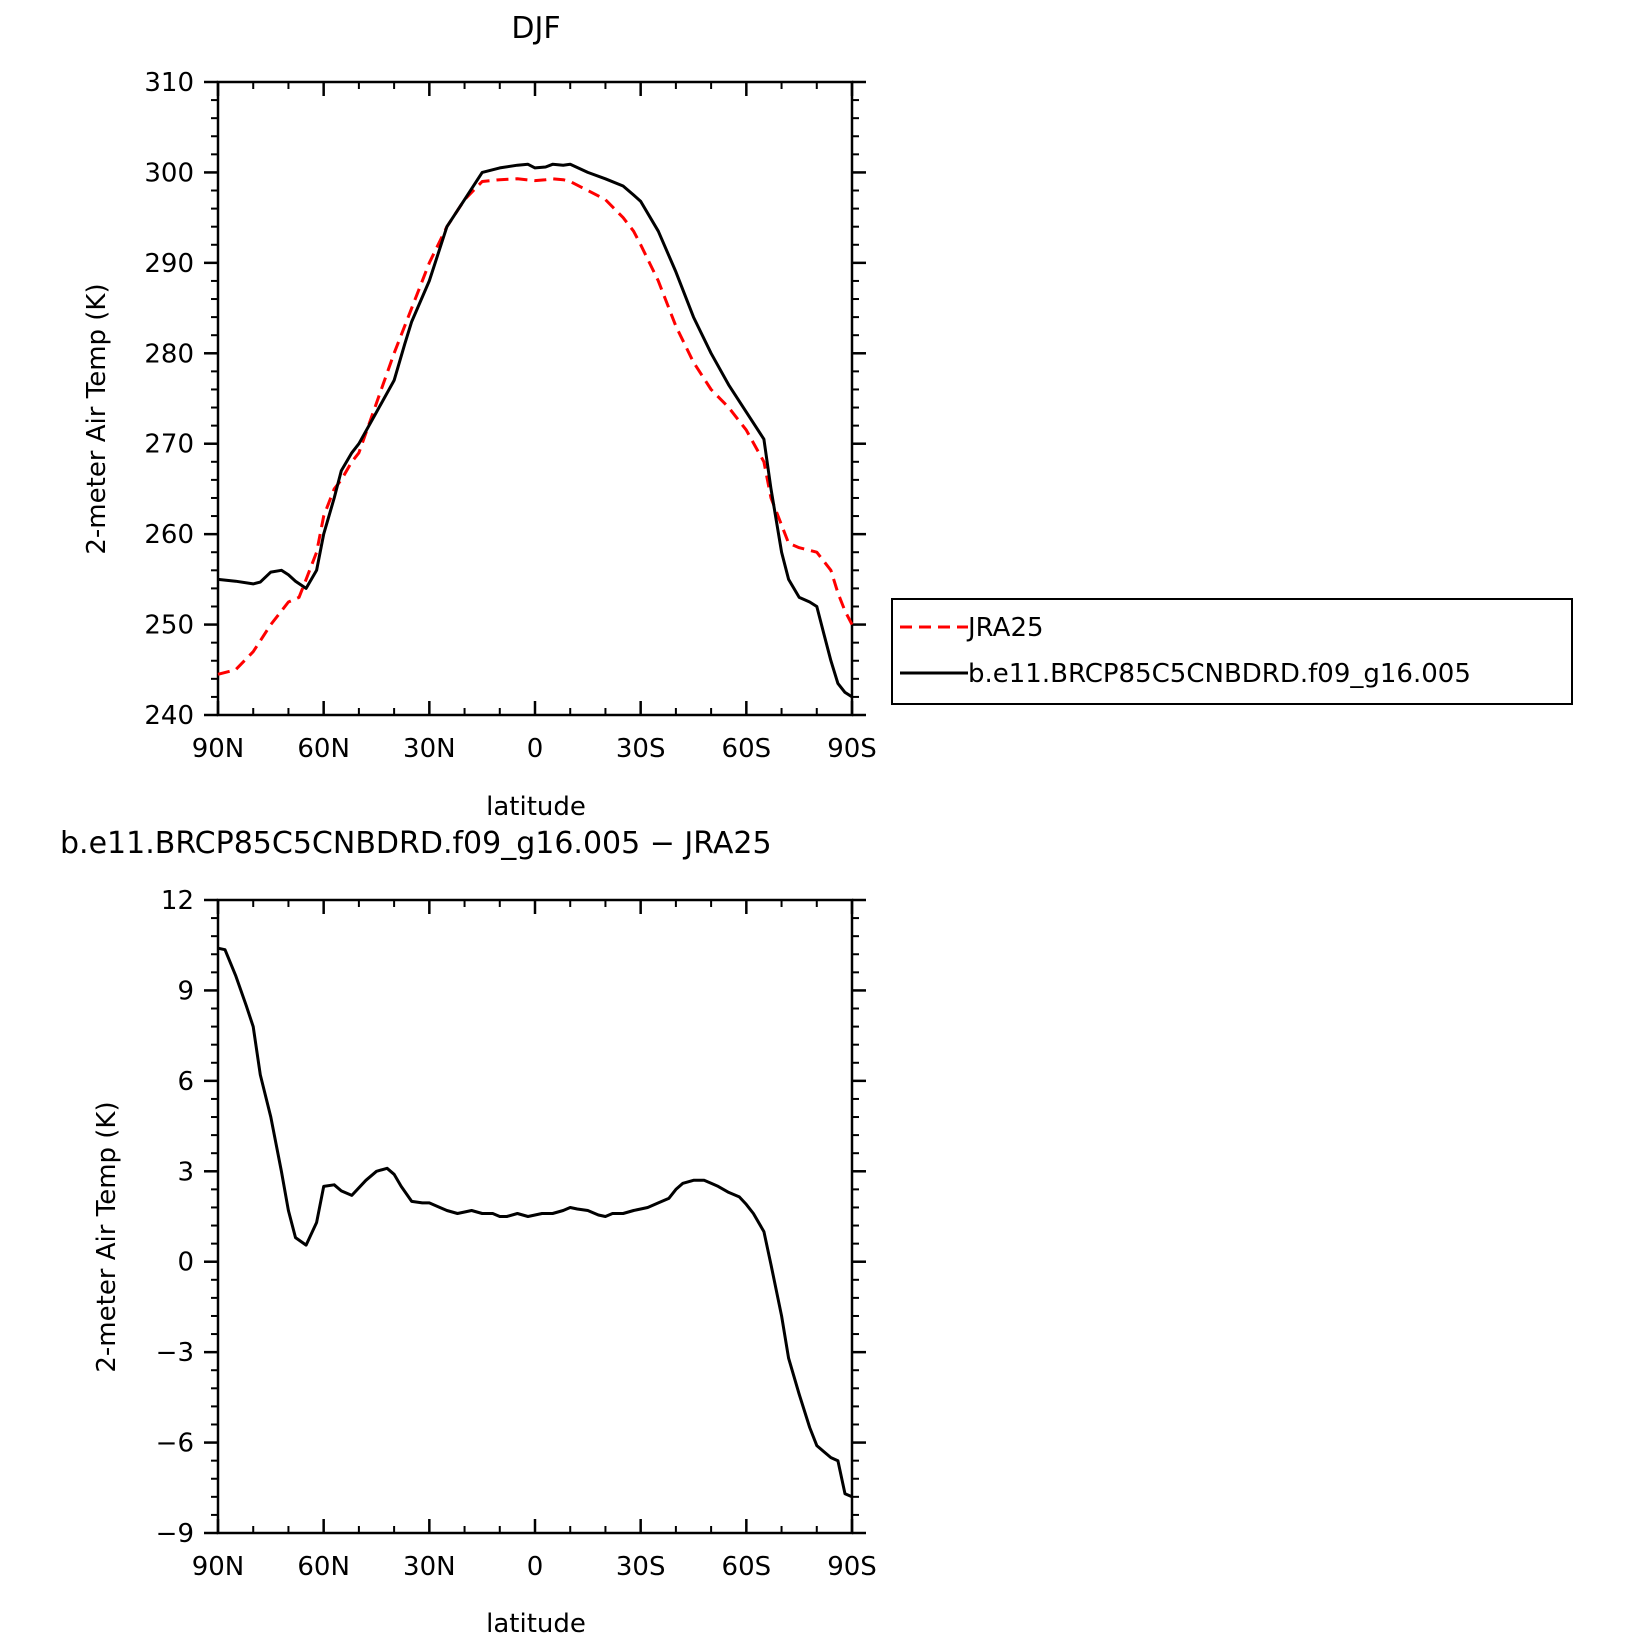 The width and height of the screenshot is (1645, 1641). I want to click on y-tick-label: 0, so click(185, 1263).